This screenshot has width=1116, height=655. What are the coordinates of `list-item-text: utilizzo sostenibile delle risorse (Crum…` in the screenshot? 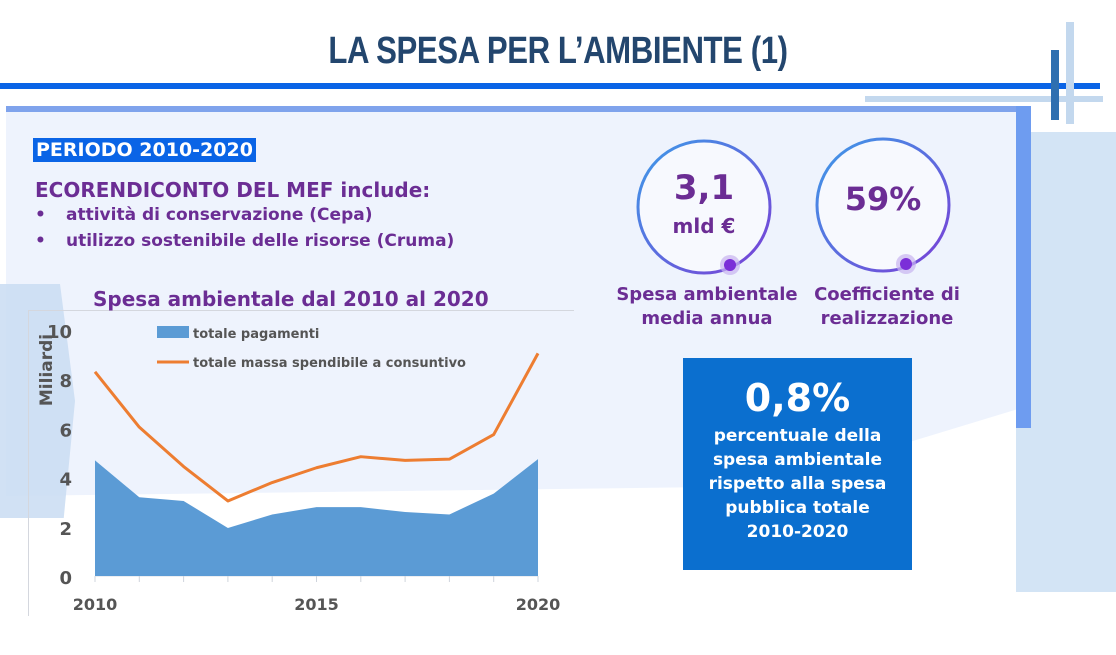 It's located at (260, 241).